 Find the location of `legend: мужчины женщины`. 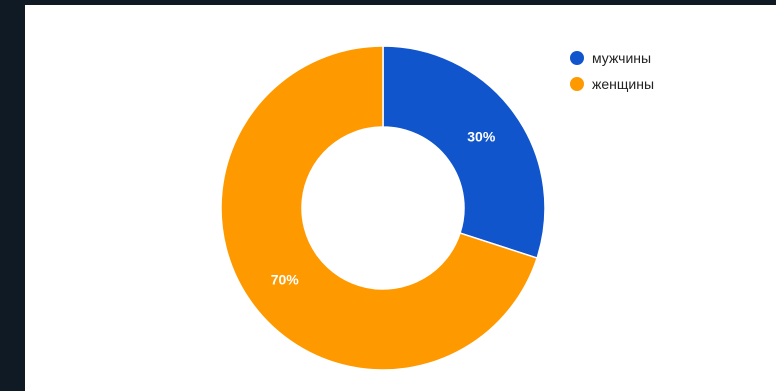

legend: мужчины женщины is located at coordinates (612, 71).